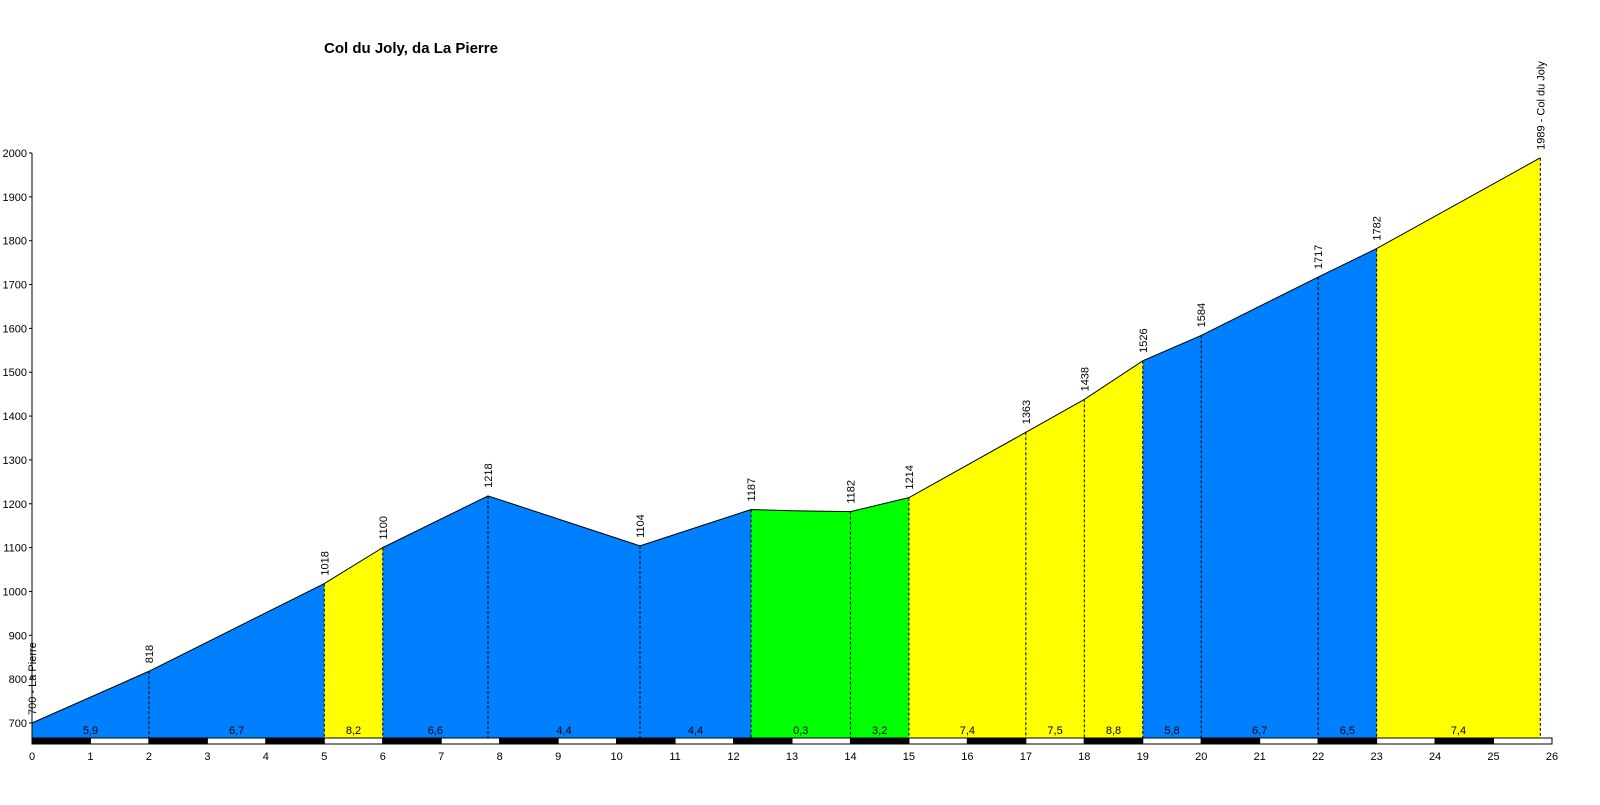 This screenshot has width=1600, height=805. Describe the element at coordinates (695, 731) in the screenshot. I see `gradient-label-5: 4,4` at that location.